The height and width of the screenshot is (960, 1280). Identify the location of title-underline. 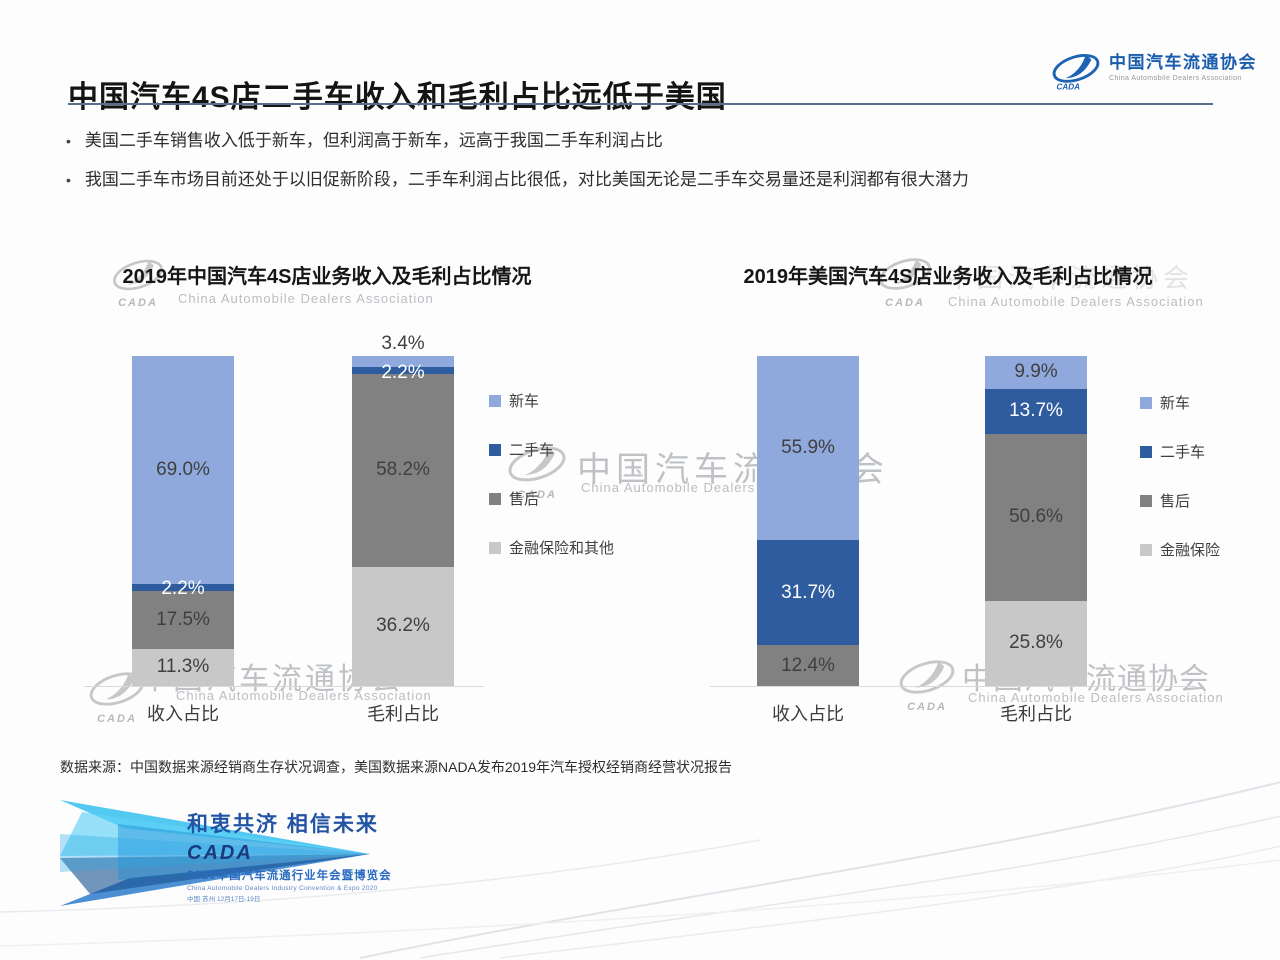
(640, 104).